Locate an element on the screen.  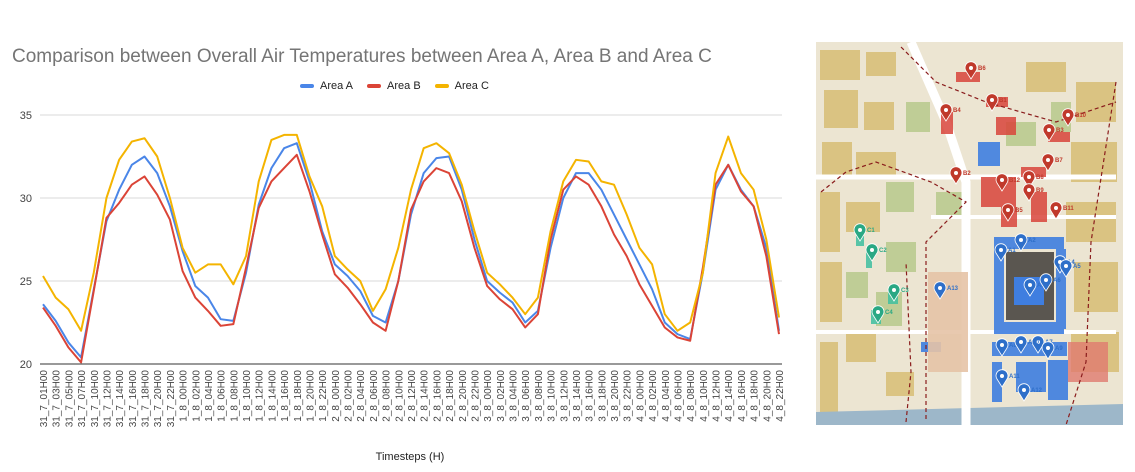
x-tick-label: 1_8_16H00 is located at coordinates (285, 396).